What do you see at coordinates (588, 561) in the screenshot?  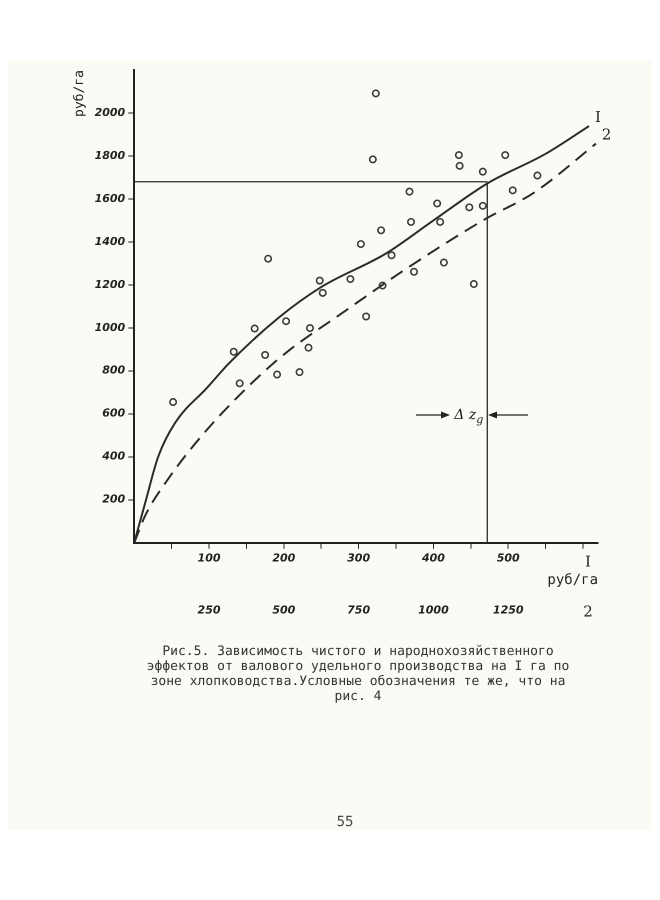 I see `text: I` at bounding box center [588, 561].